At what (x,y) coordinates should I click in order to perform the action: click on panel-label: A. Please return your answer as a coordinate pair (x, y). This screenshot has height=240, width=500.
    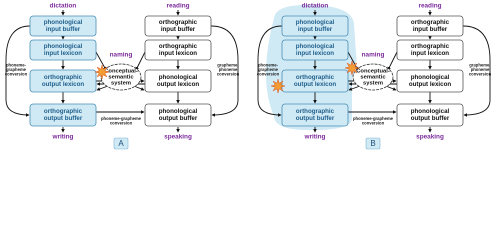
    Looking at the image, I should click on (121, 143).